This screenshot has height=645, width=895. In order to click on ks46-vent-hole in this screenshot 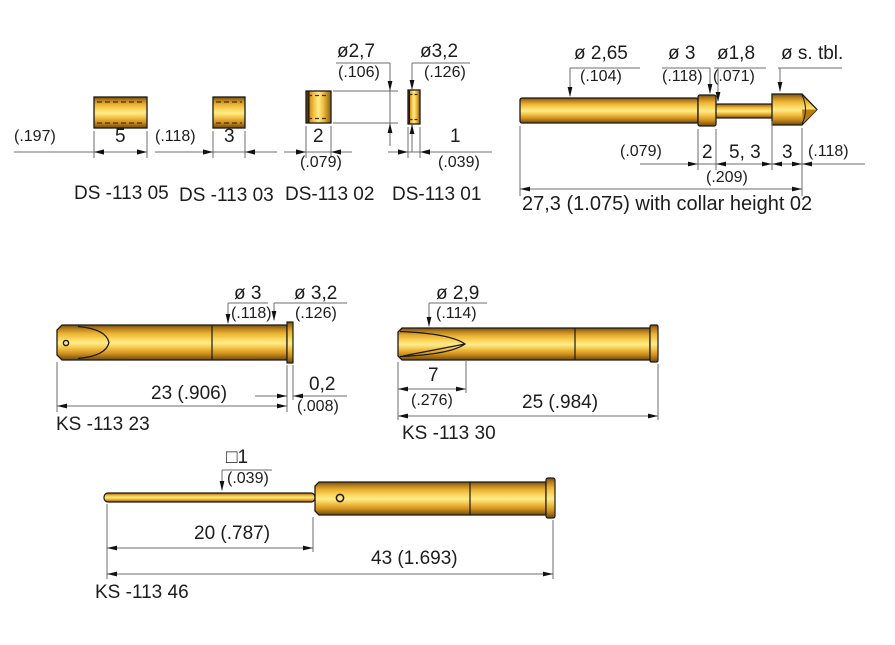, I will do `click(340, 498)`.